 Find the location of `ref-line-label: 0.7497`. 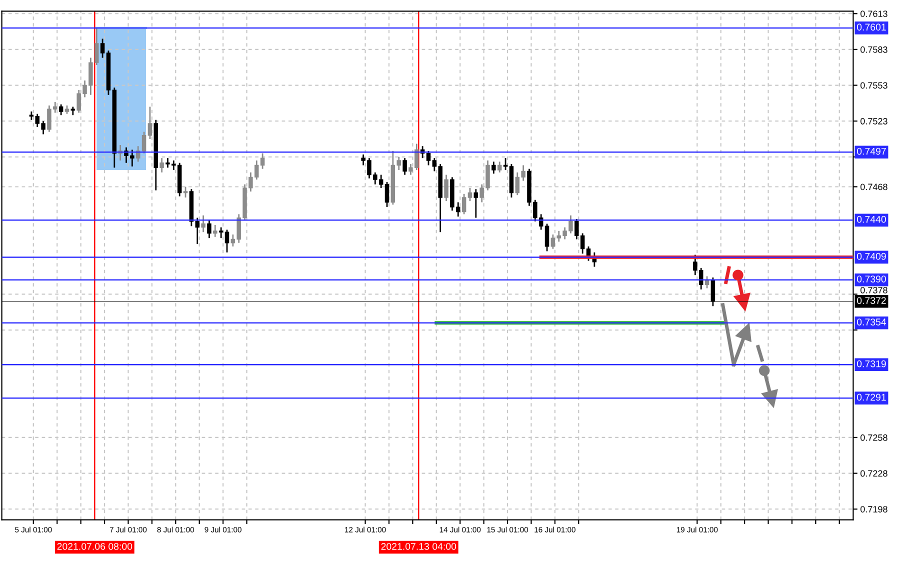

ref-line-label: 0.7497 is located at coordinates (871, 151).